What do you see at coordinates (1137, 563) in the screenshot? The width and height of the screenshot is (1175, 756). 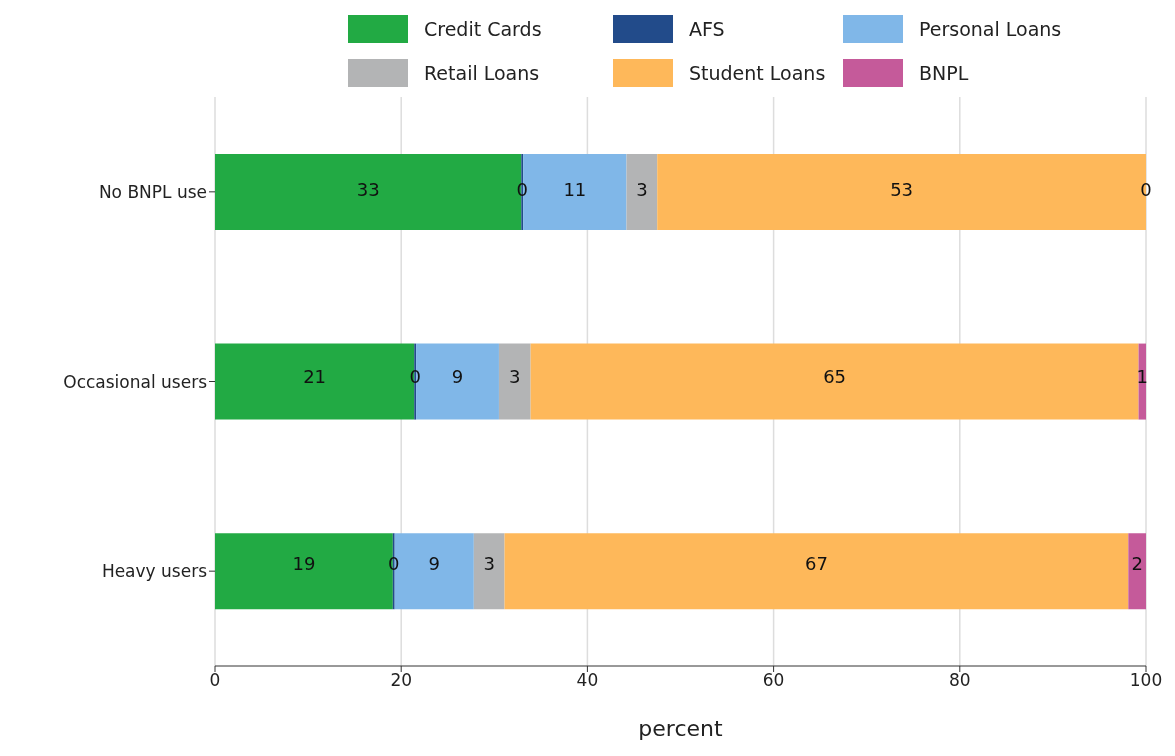 I see `data-label: 2` at bounding box center [1137, 563].